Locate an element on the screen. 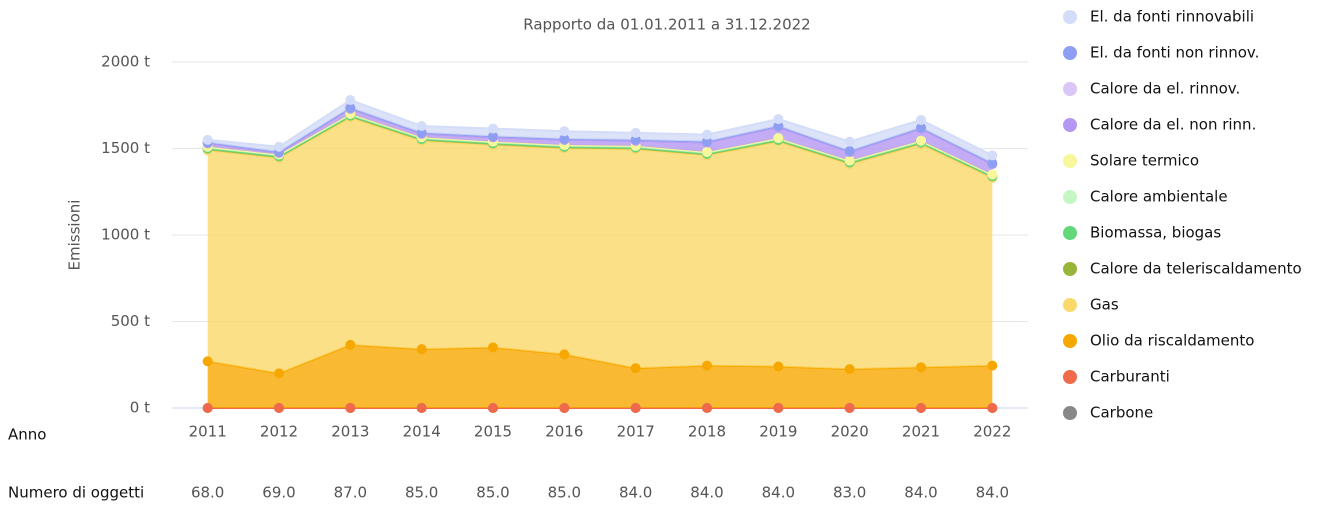  y-tick-label: 0 t is located at coordinates (140, 408).